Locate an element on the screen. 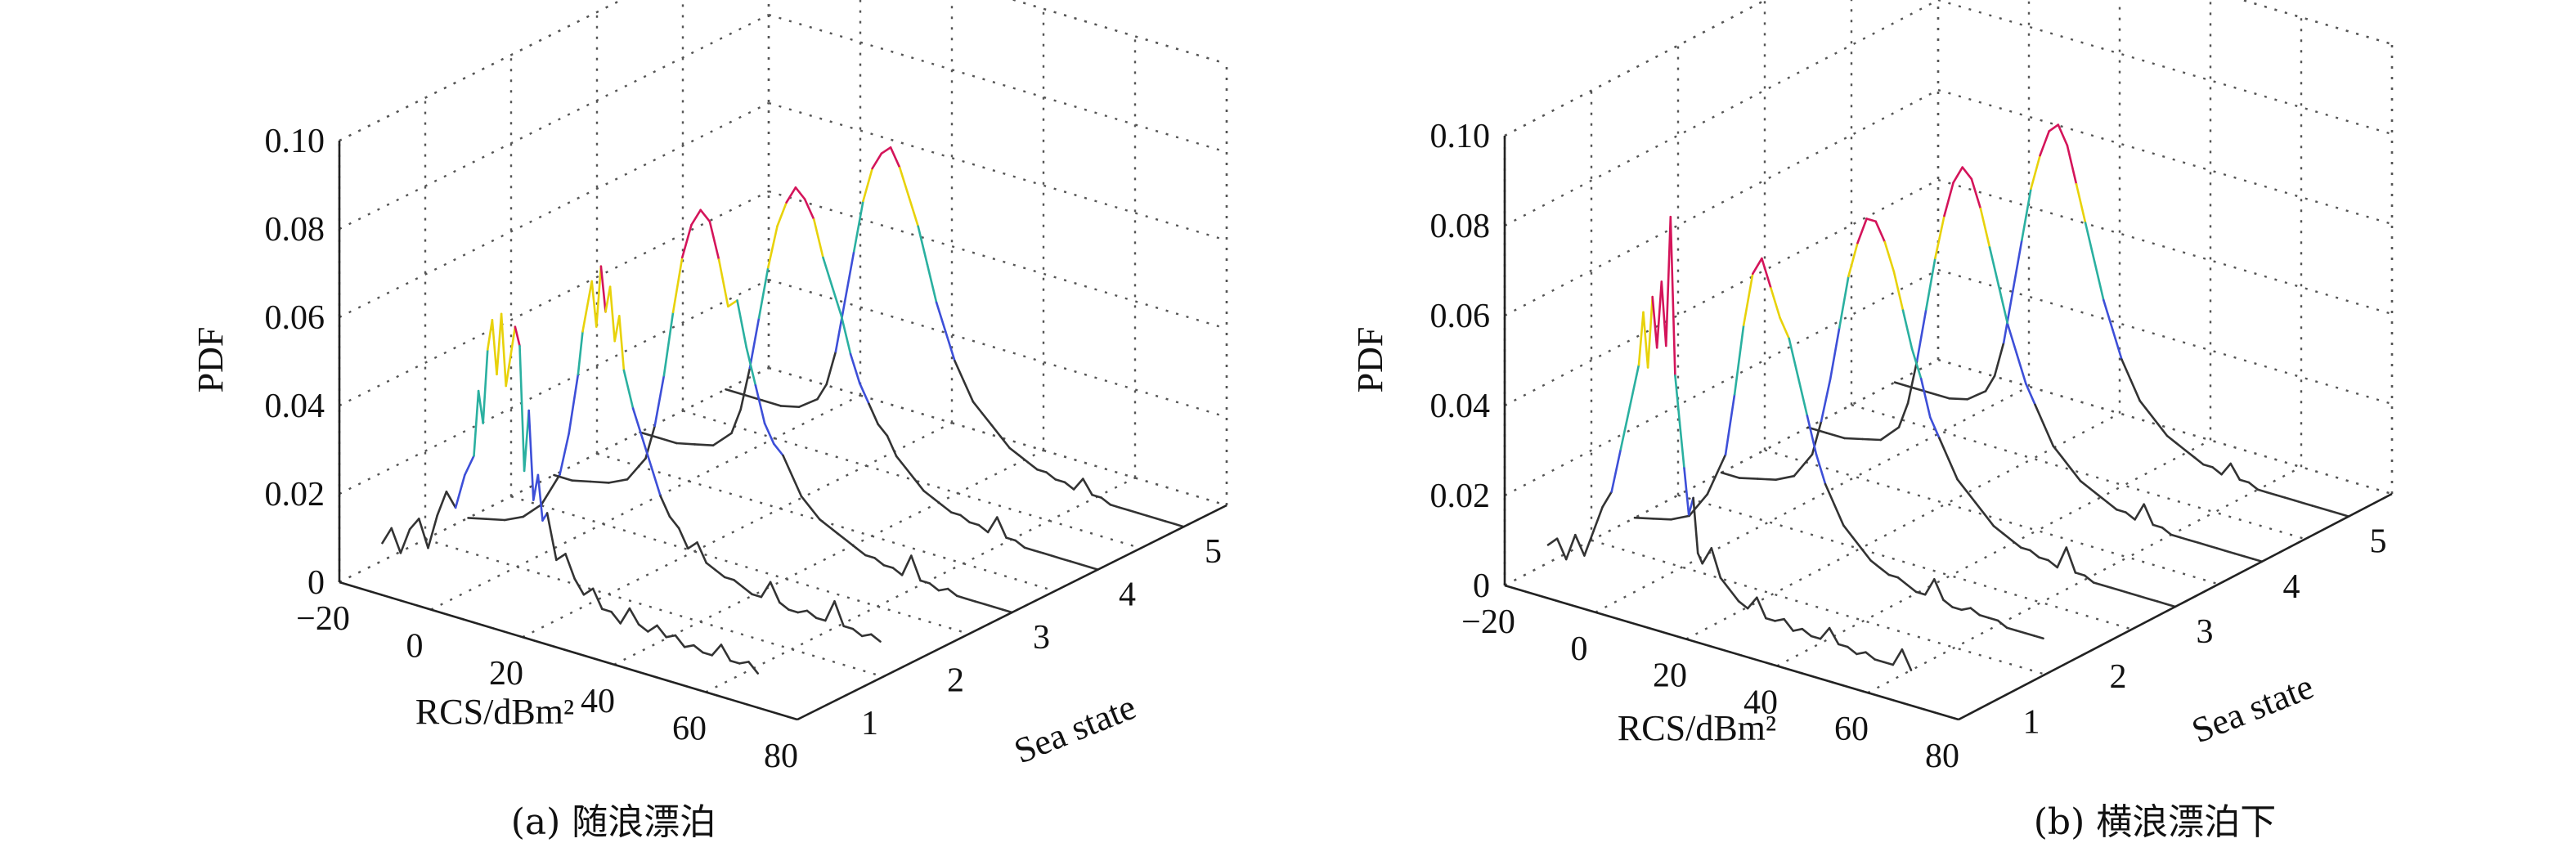 The width and height of the screenshot is (2576, 861). x-tick-label: 60 is located at coordinates (689, 728).